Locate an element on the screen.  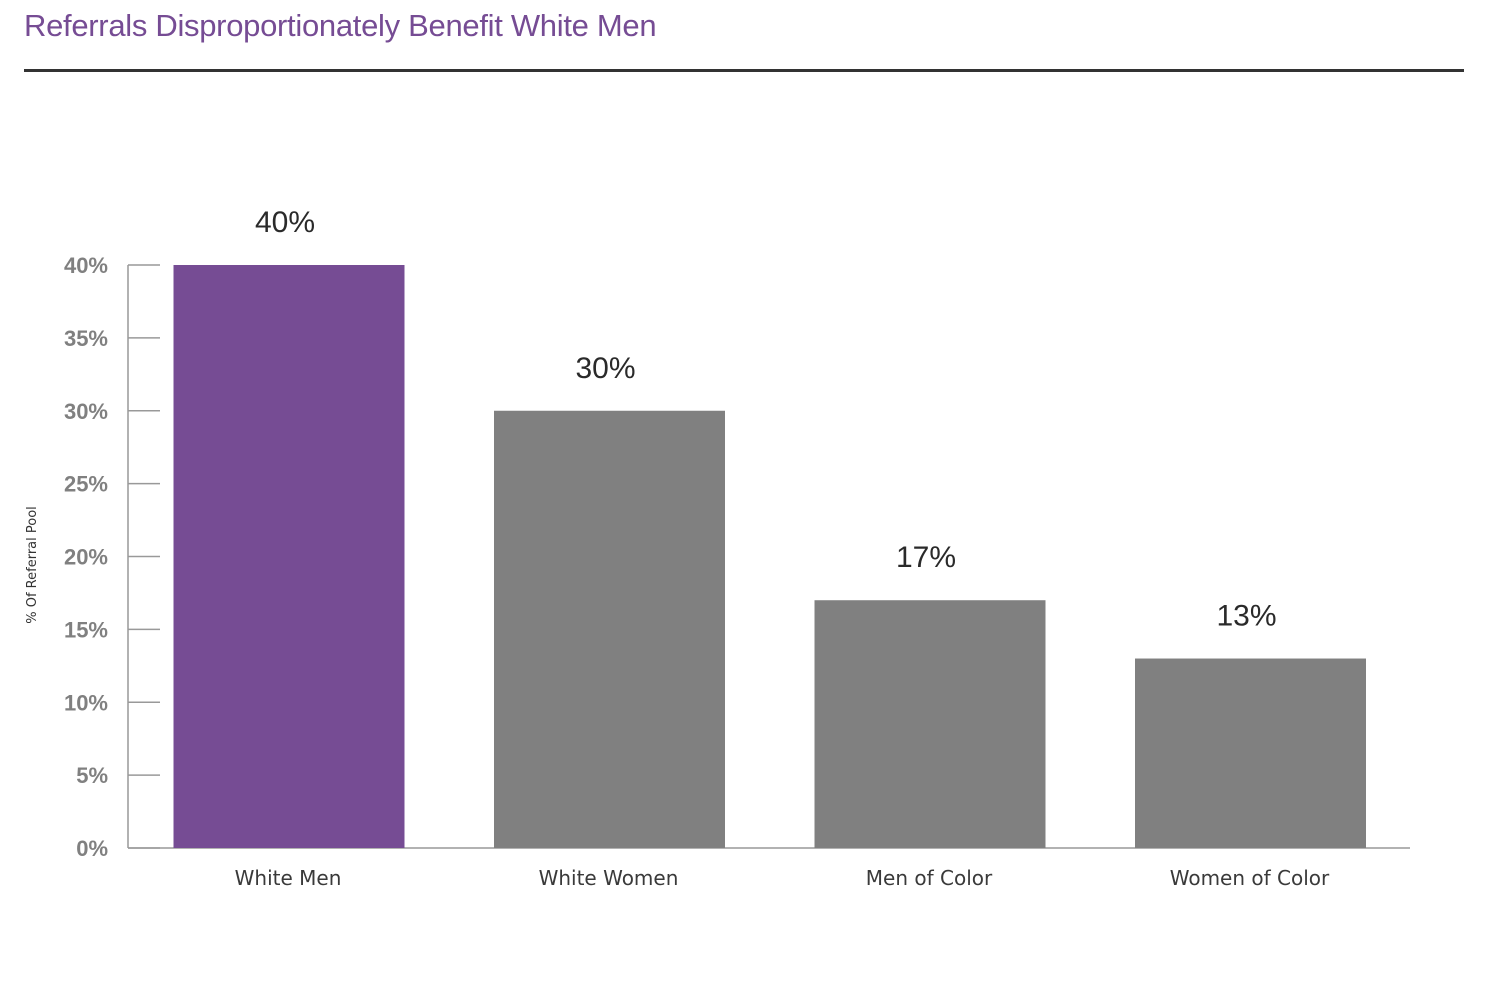
y-tick-label: 15% is located at coordinates (86, 629).